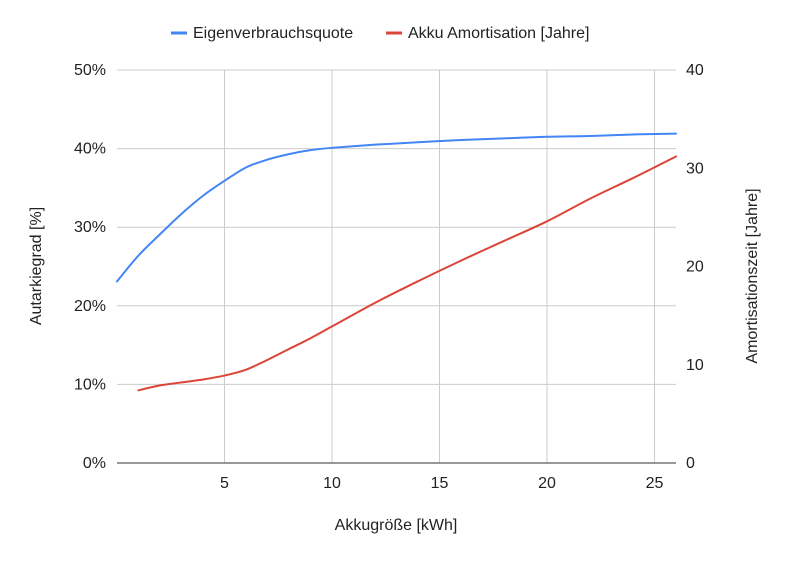 The width and height of the screenshot is (787, 569). What do you see at coordinates (90, 306) in the screenshot?
I see `y-left-tick-label: 20%` at bounding box center [90, 306].